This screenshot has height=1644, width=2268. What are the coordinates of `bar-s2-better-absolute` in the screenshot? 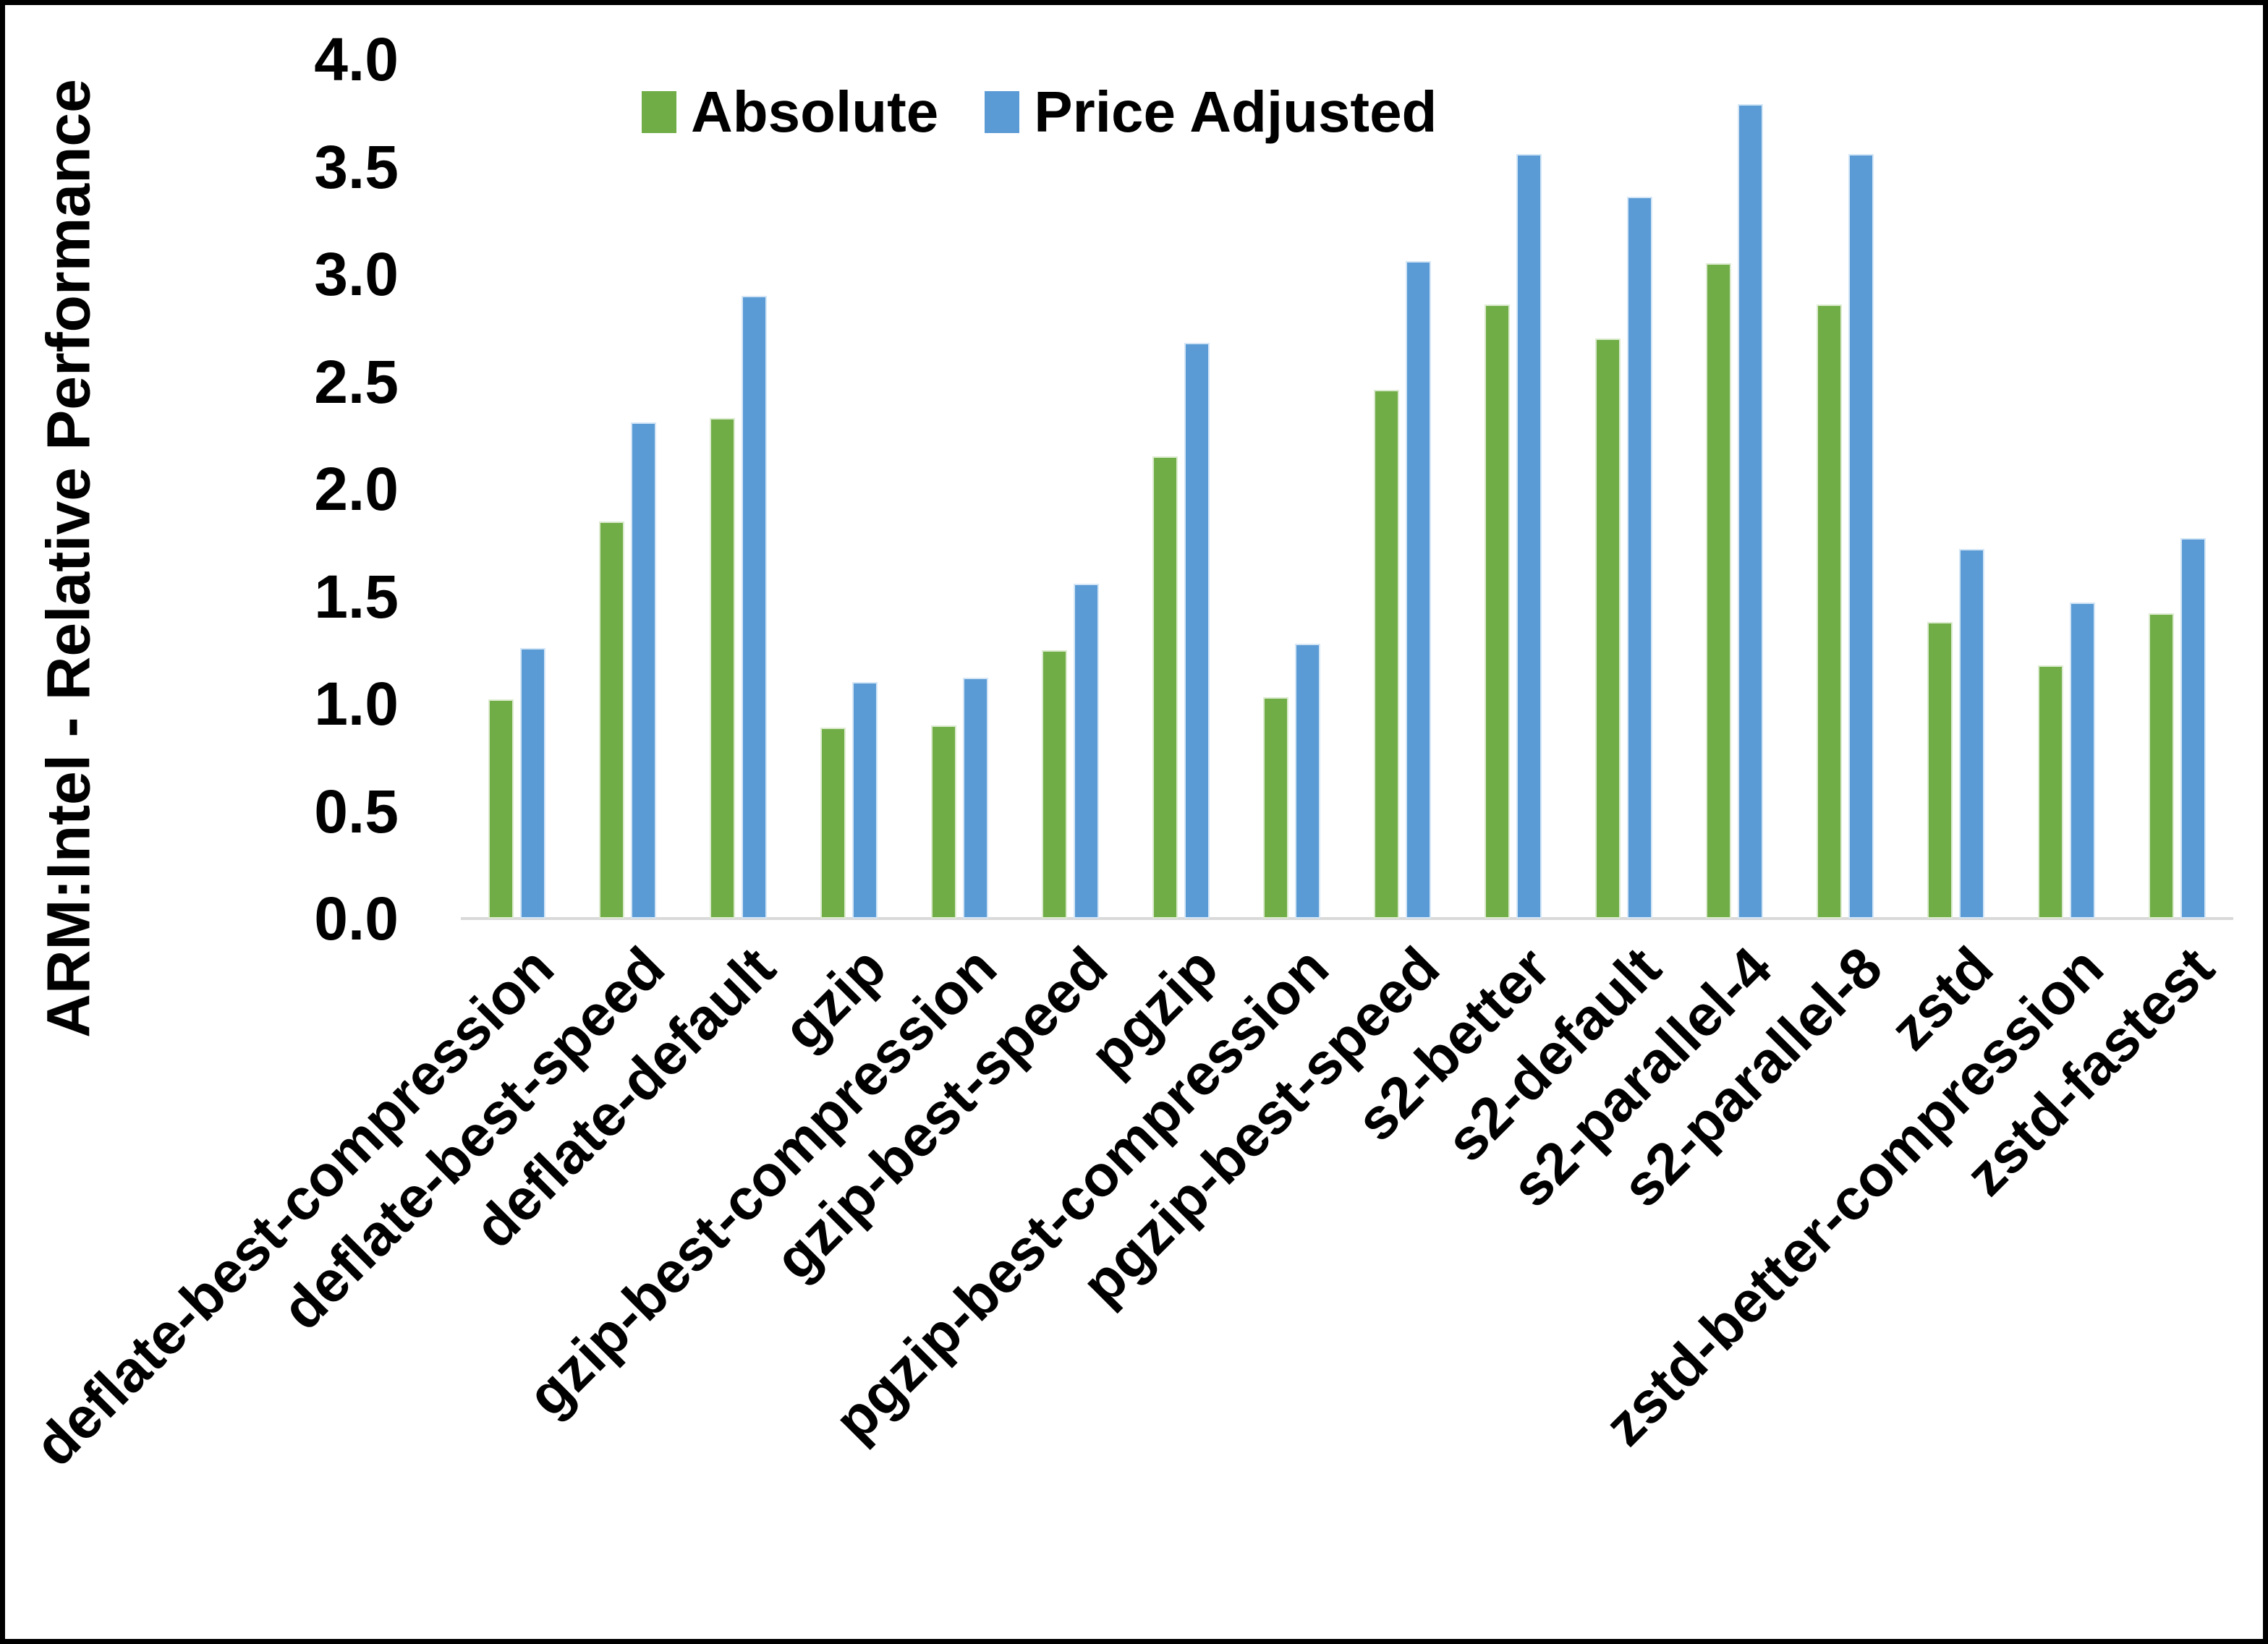 It's located at (1497, 611).